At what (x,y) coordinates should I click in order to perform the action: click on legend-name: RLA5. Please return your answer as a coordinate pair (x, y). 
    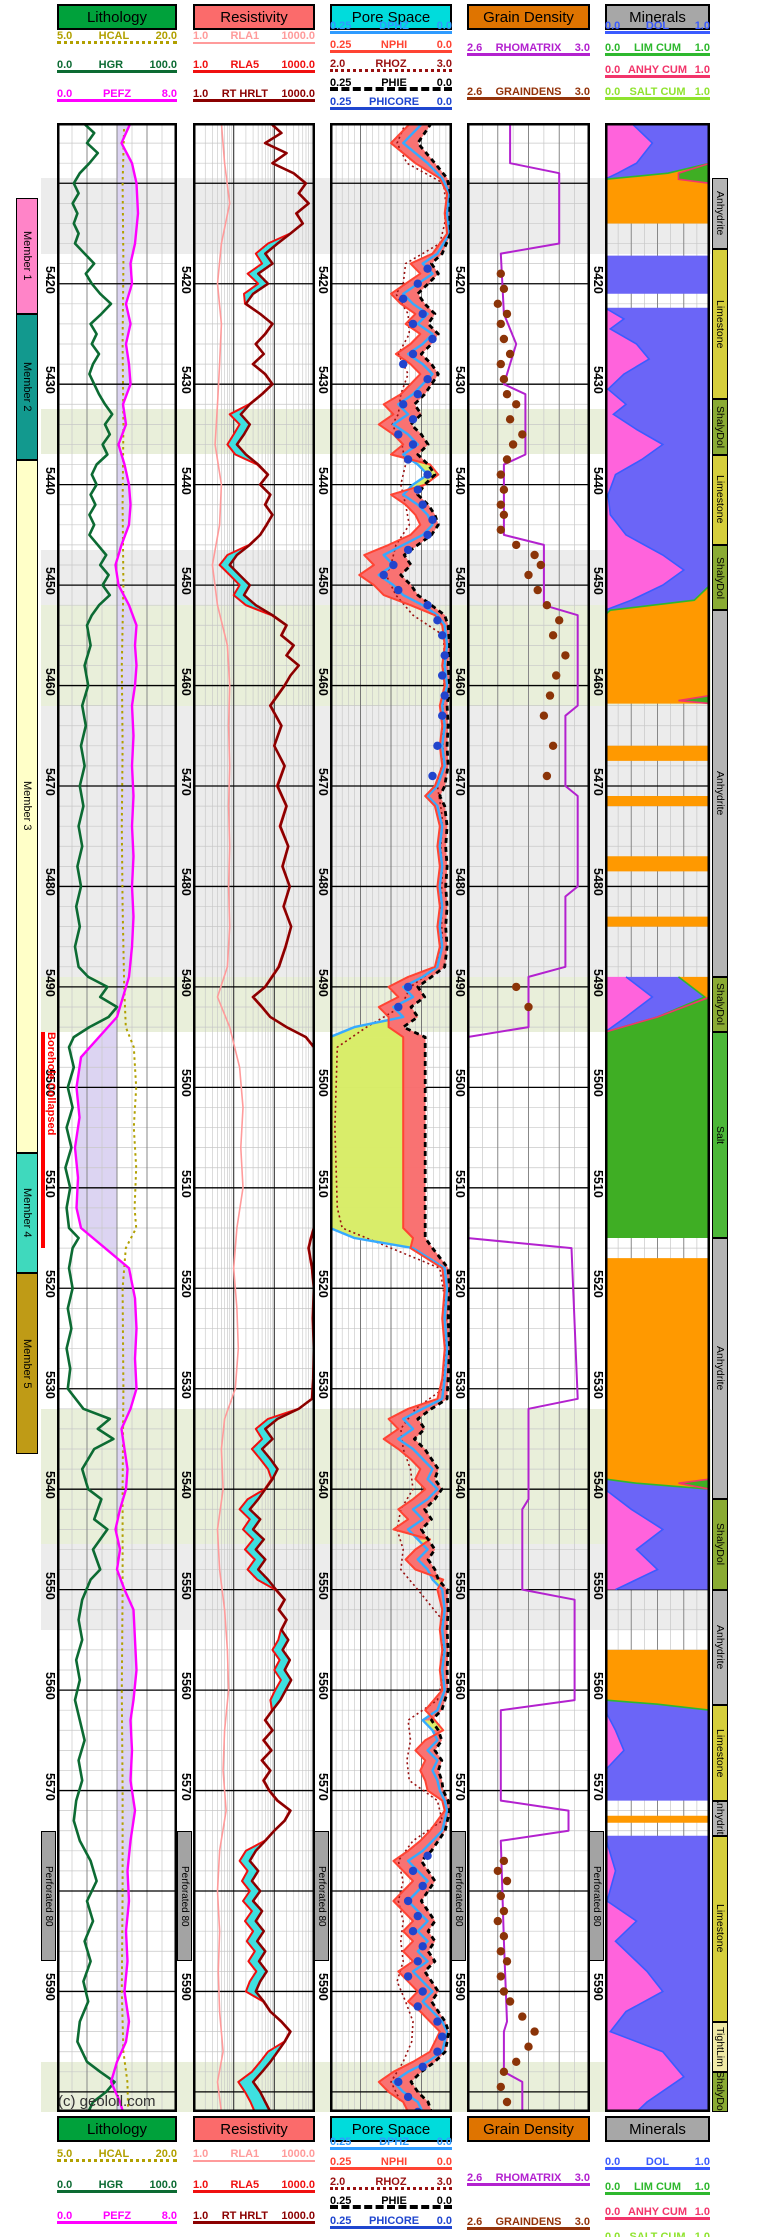
    Looking at the image, I should click on (245, 2185).